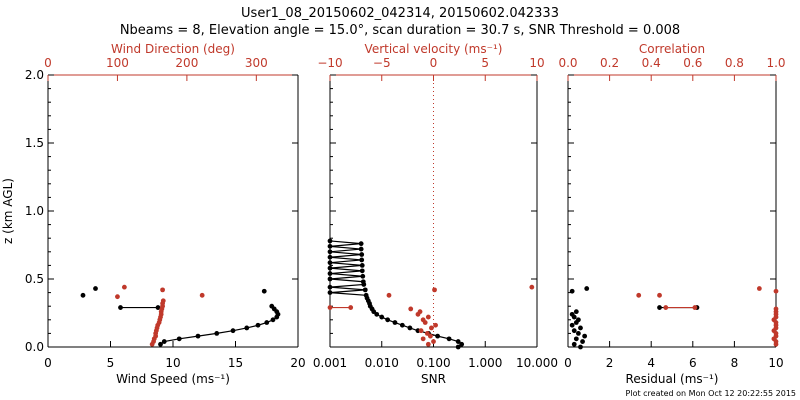 This screenshot has height=400, width=800. I want to click on xtick-top-label: 0.8, so click(734, 63).